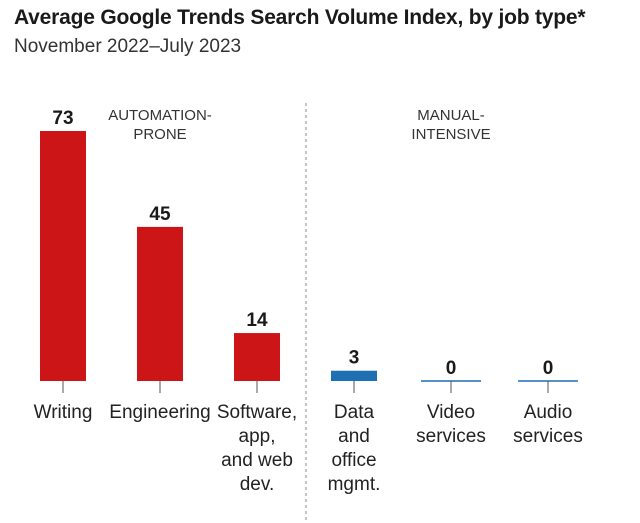 The height and width of the screenshot is (523, 640). What do you see at coordinates (257, 448) in the screenshot?
I see `category-label: Software, app, and web dev.` at bounding box center [257, 448].